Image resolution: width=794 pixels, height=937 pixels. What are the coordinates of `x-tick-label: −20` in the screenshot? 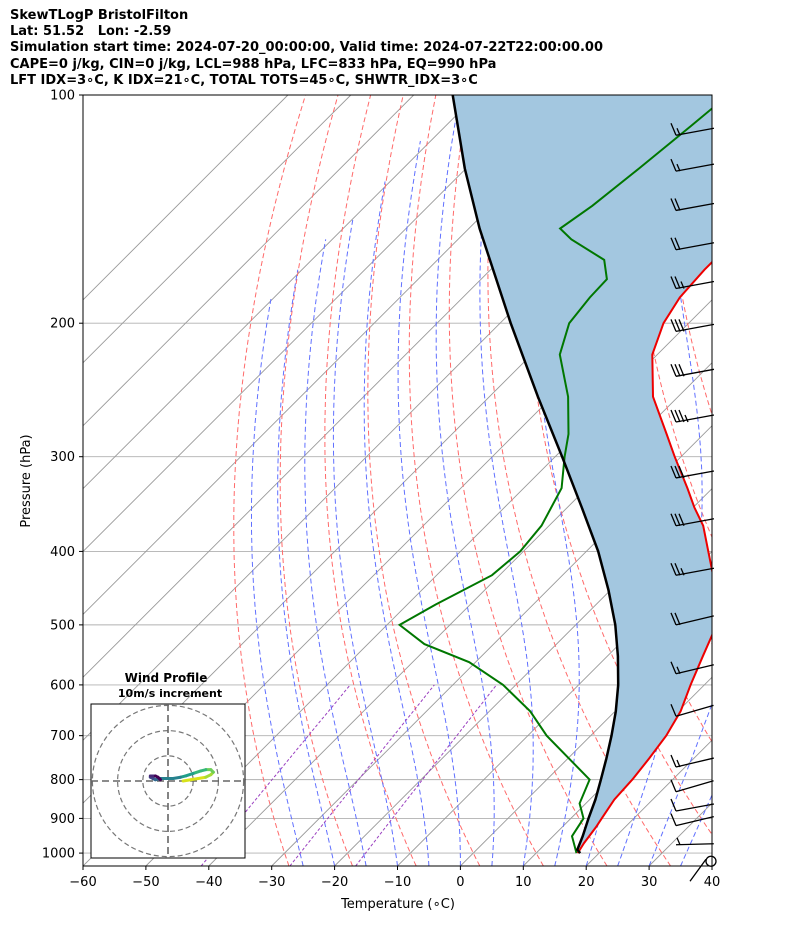 It's located at (334, 882).